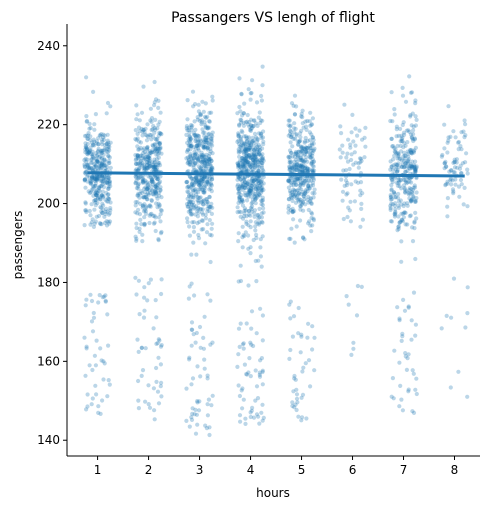 Image resolution: width=490 pixels, height=510 pixels. What do you see at coordinates (276, 174) in the screenshot?
I see `regression-line` at bounding box center [276, 174].